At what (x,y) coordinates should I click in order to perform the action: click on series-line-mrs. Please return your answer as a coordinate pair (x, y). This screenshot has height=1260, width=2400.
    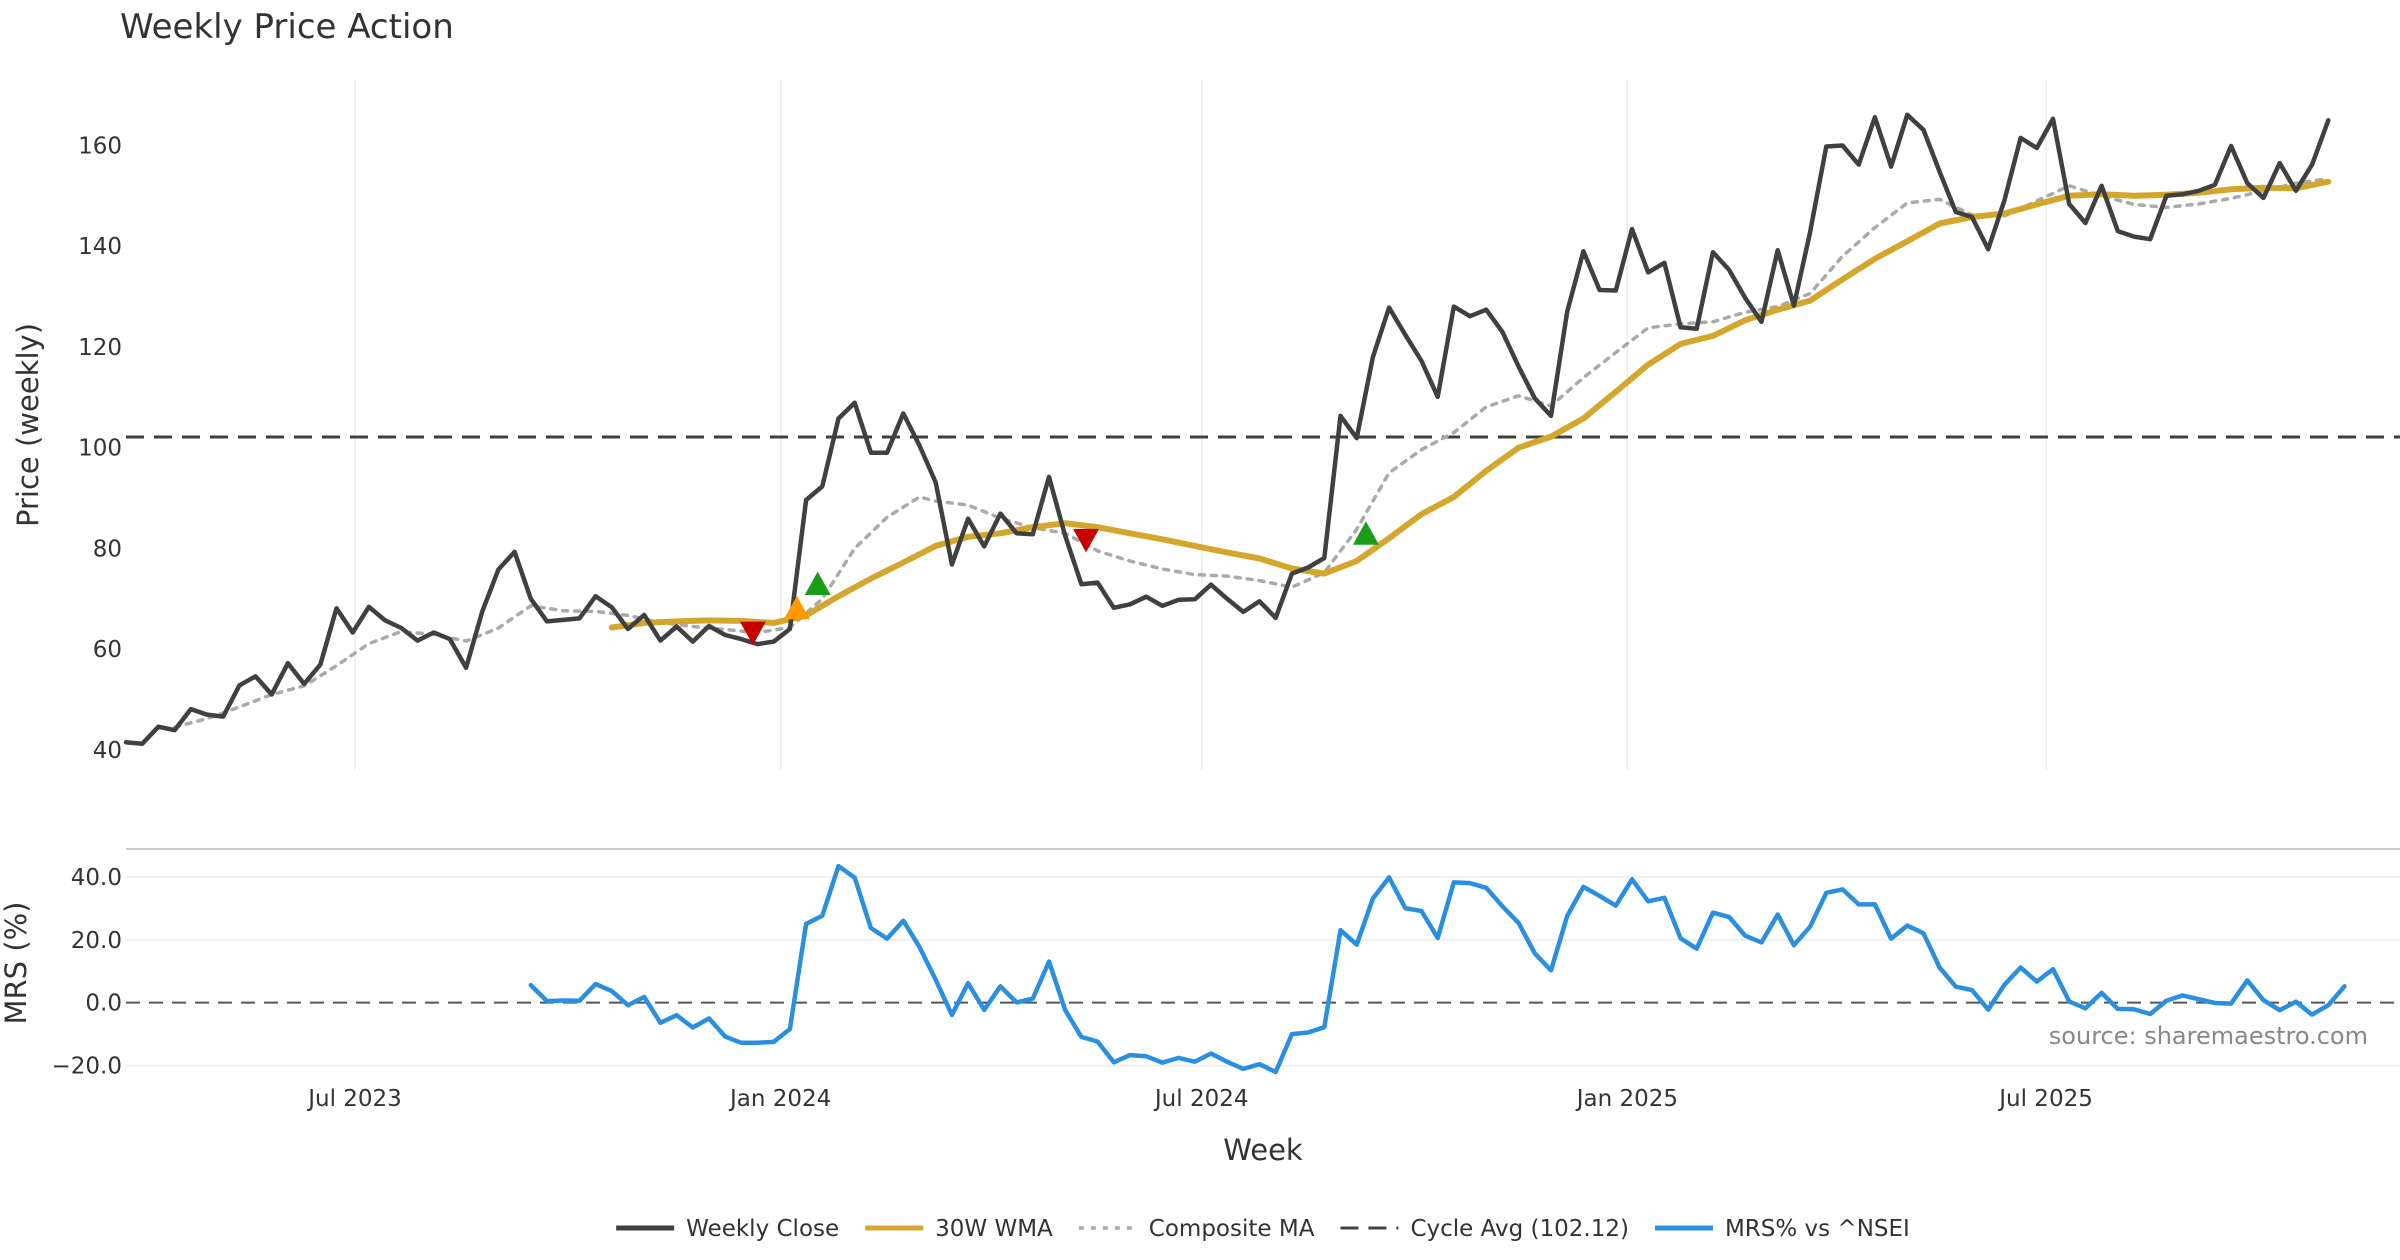
    Looking at the image, I should click on (1437, 969).